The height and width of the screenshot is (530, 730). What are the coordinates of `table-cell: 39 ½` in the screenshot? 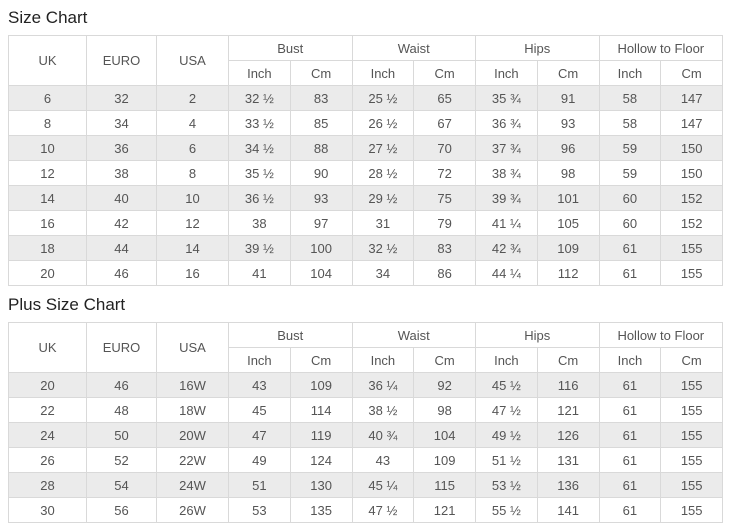 It's located at (259, 248).